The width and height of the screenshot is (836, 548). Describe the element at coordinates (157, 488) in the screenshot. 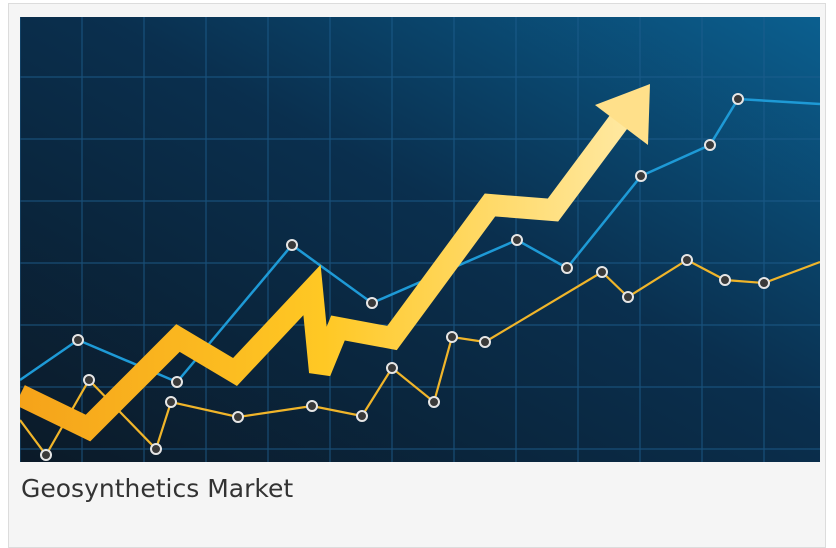

I see `card-caption: Geosynthetics Market` at that location.